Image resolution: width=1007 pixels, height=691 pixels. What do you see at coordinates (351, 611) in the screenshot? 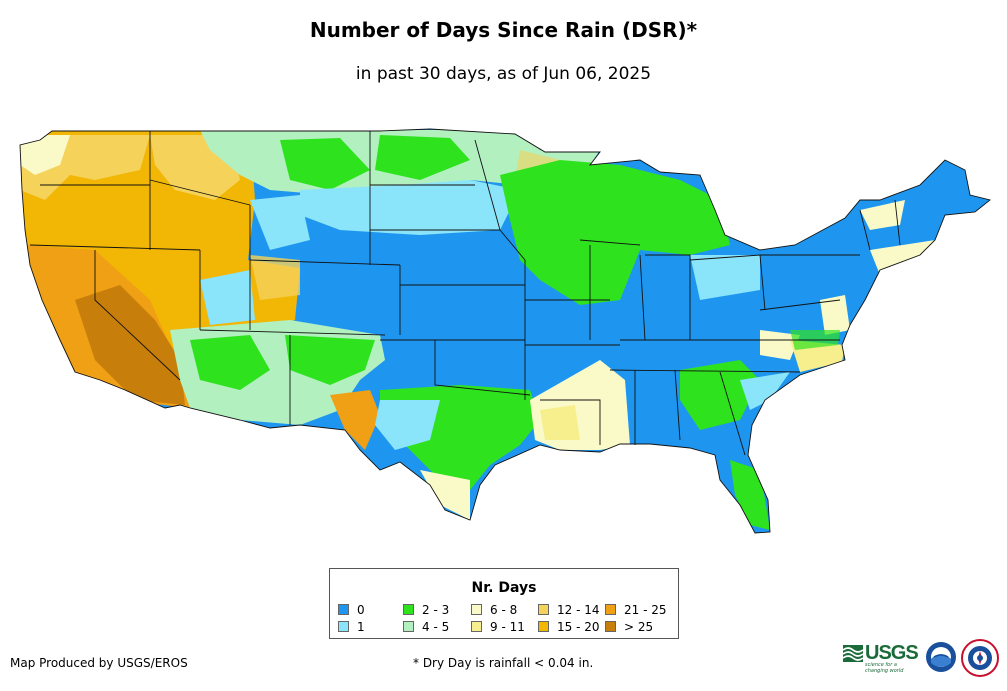
I see `legend-item-0: 0` at bounding box center [351, 611].